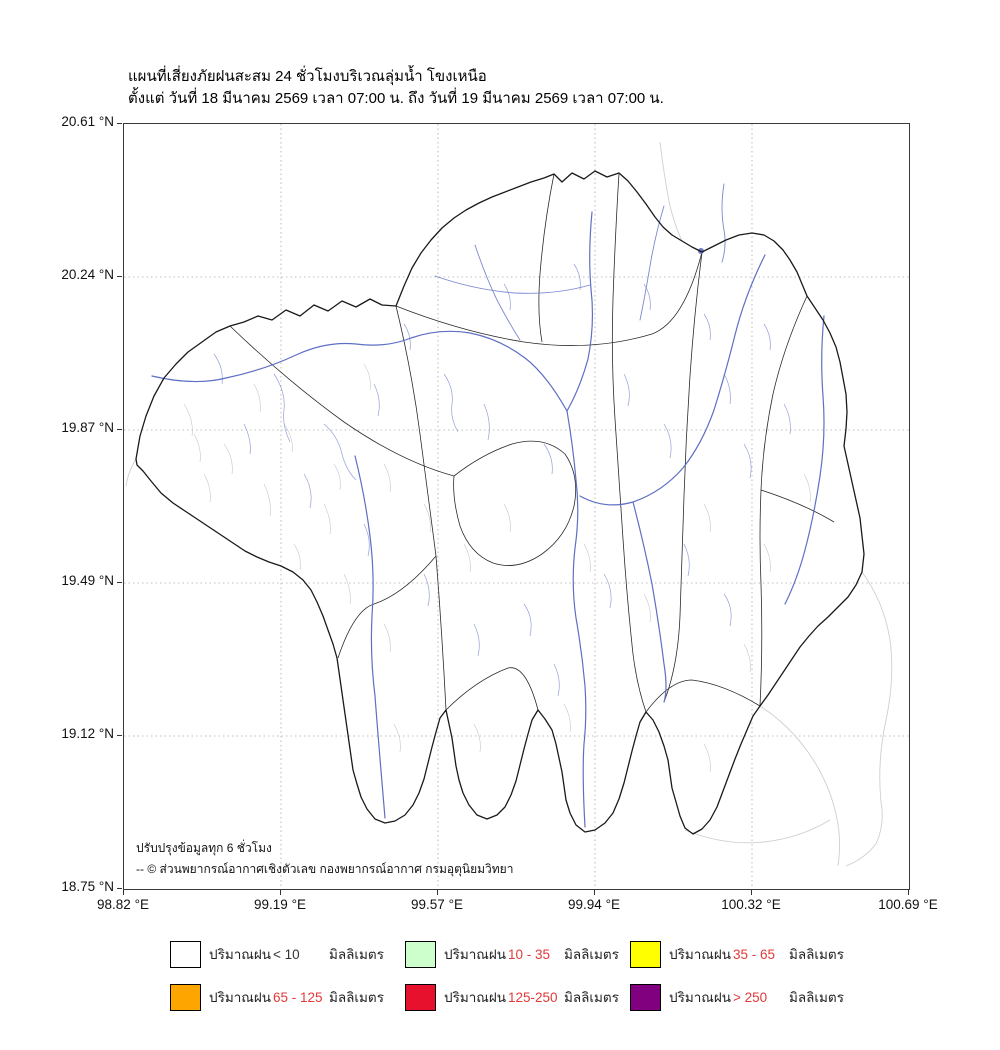  Describe the element at coordinates (580, 262) in the screenshot. I see `secondary-rivers` at that location.